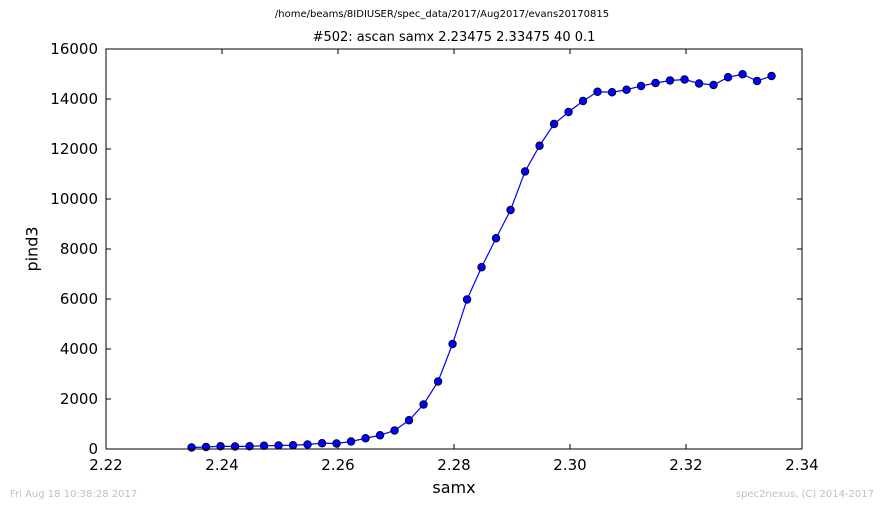 This screenshot has width=884, height=509. Describe the element at coordinates (74, 199) in the screenshot. I see `y-tick-label: 10000` at that location.